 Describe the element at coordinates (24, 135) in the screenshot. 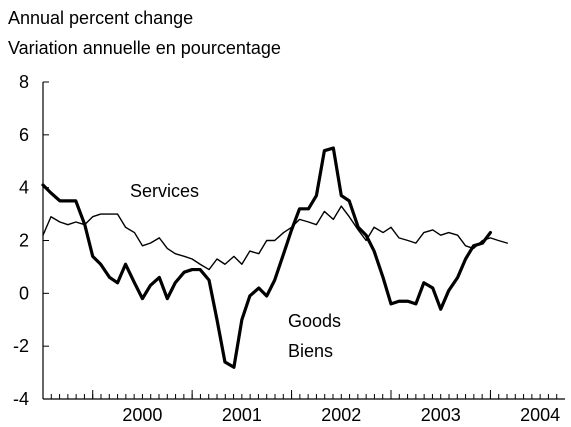

I see `y-axis-tick-label: 6` at that location.